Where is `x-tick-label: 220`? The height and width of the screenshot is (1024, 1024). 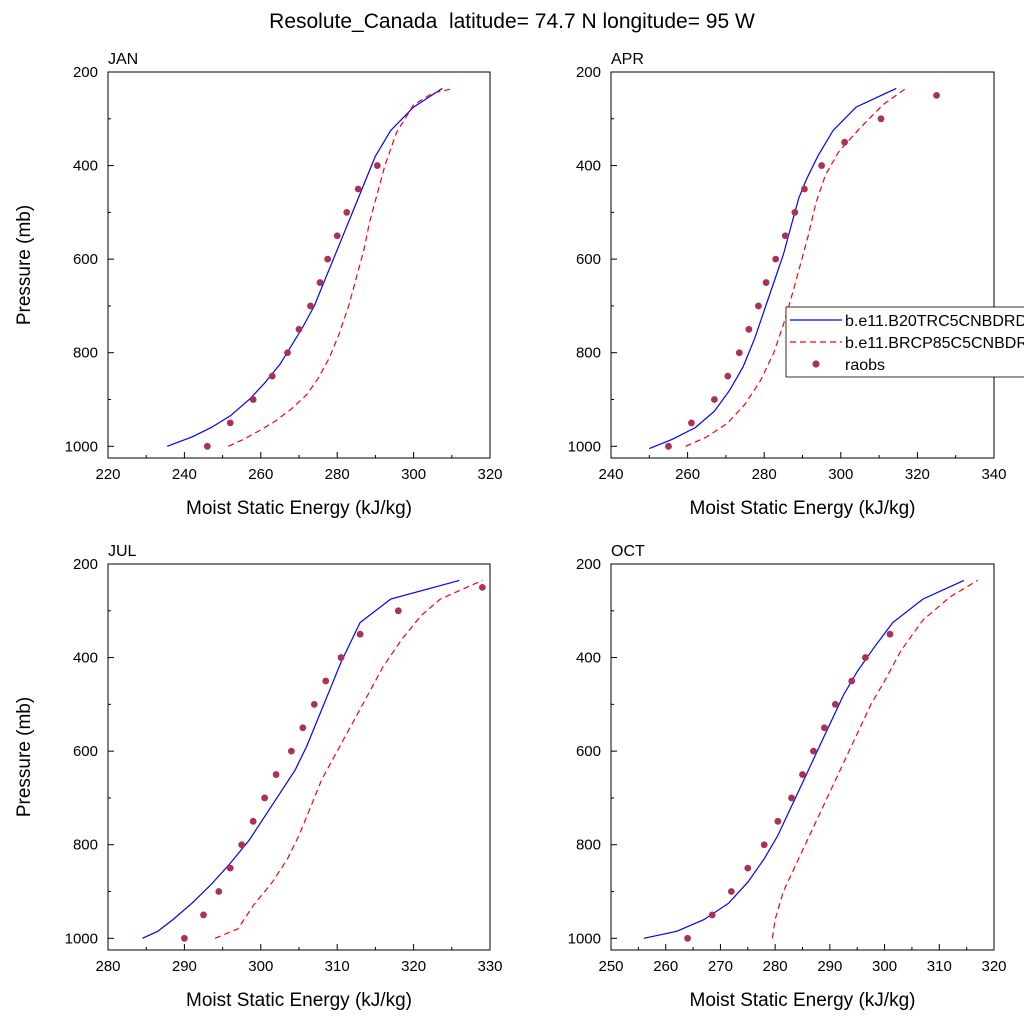 x-tick-label: 220 is located at coordinates (107, 474).